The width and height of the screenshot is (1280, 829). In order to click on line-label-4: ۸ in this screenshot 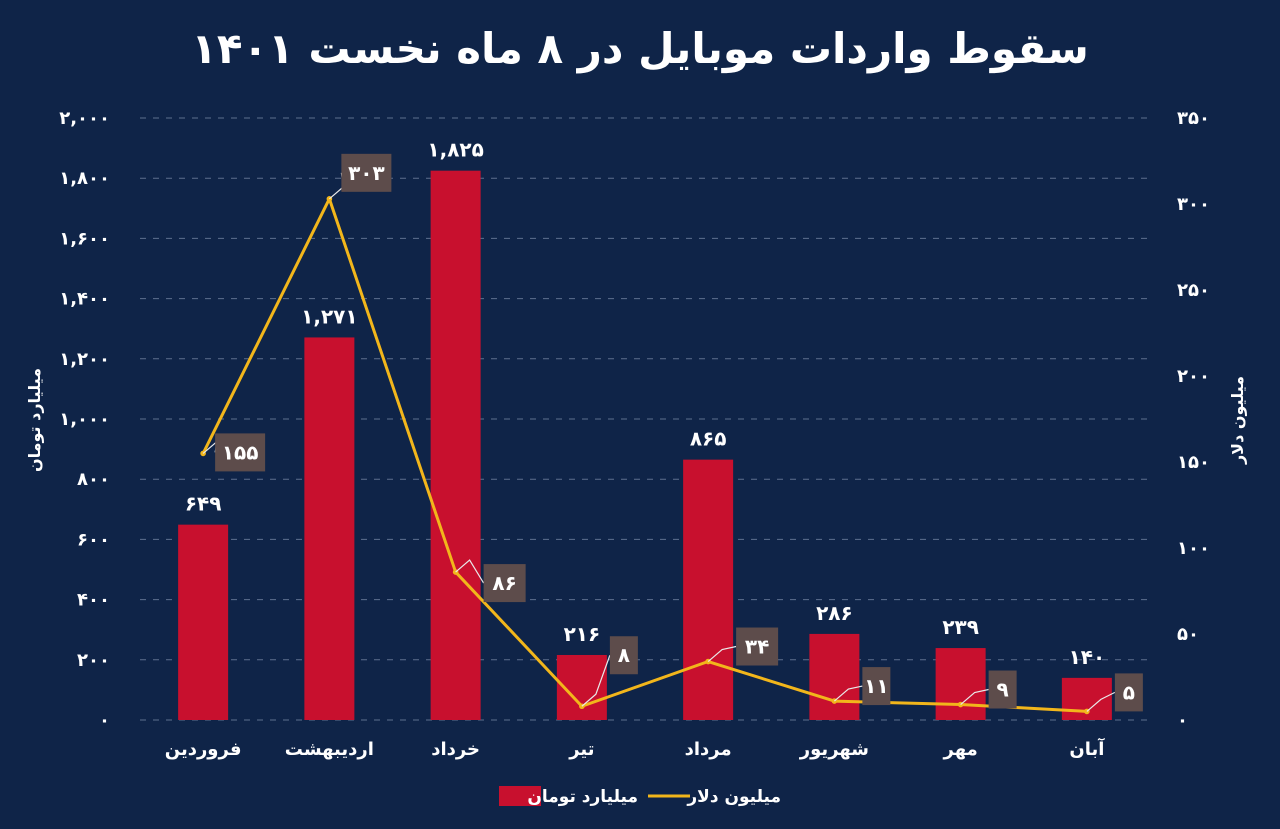, I will do `click(624, 655)`.